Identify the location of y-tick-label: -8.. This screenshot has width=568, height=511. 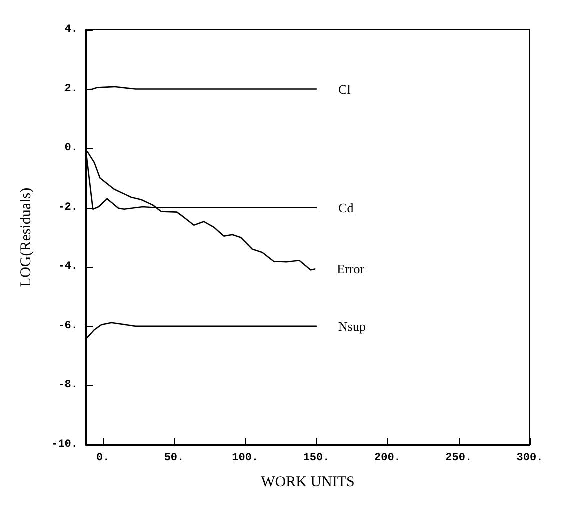
(68, 386).